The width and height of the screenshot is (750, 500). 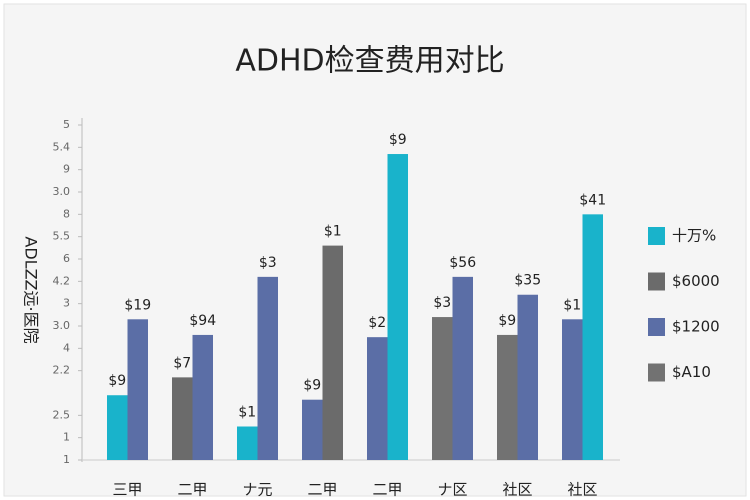 I want to click on y-tick-label: 5.5, so click(x=62, y=236).